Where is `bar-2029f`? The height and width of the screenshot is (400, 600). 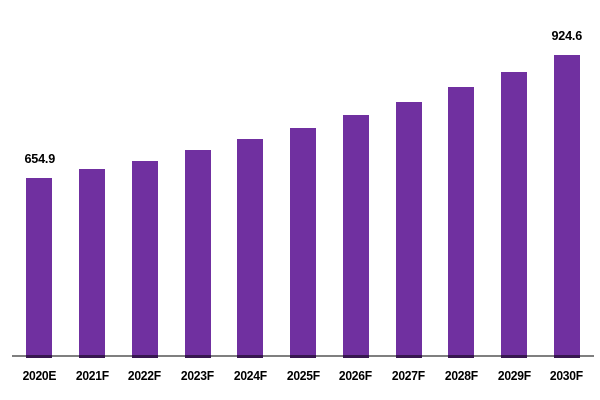 bar-2029f is located at coordinates (513, 215).